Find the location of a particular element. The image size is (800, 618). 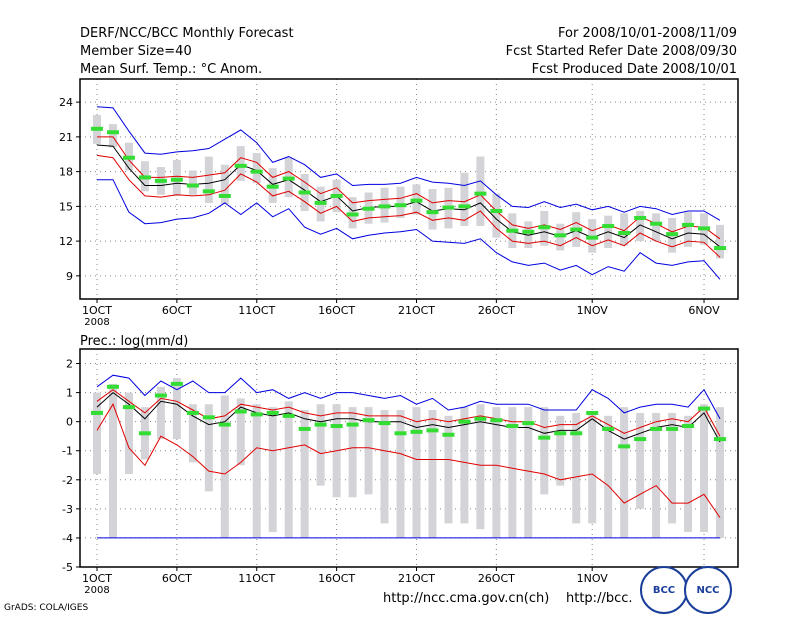

y-tick-label: 15 is located at coordinates (66, 206).